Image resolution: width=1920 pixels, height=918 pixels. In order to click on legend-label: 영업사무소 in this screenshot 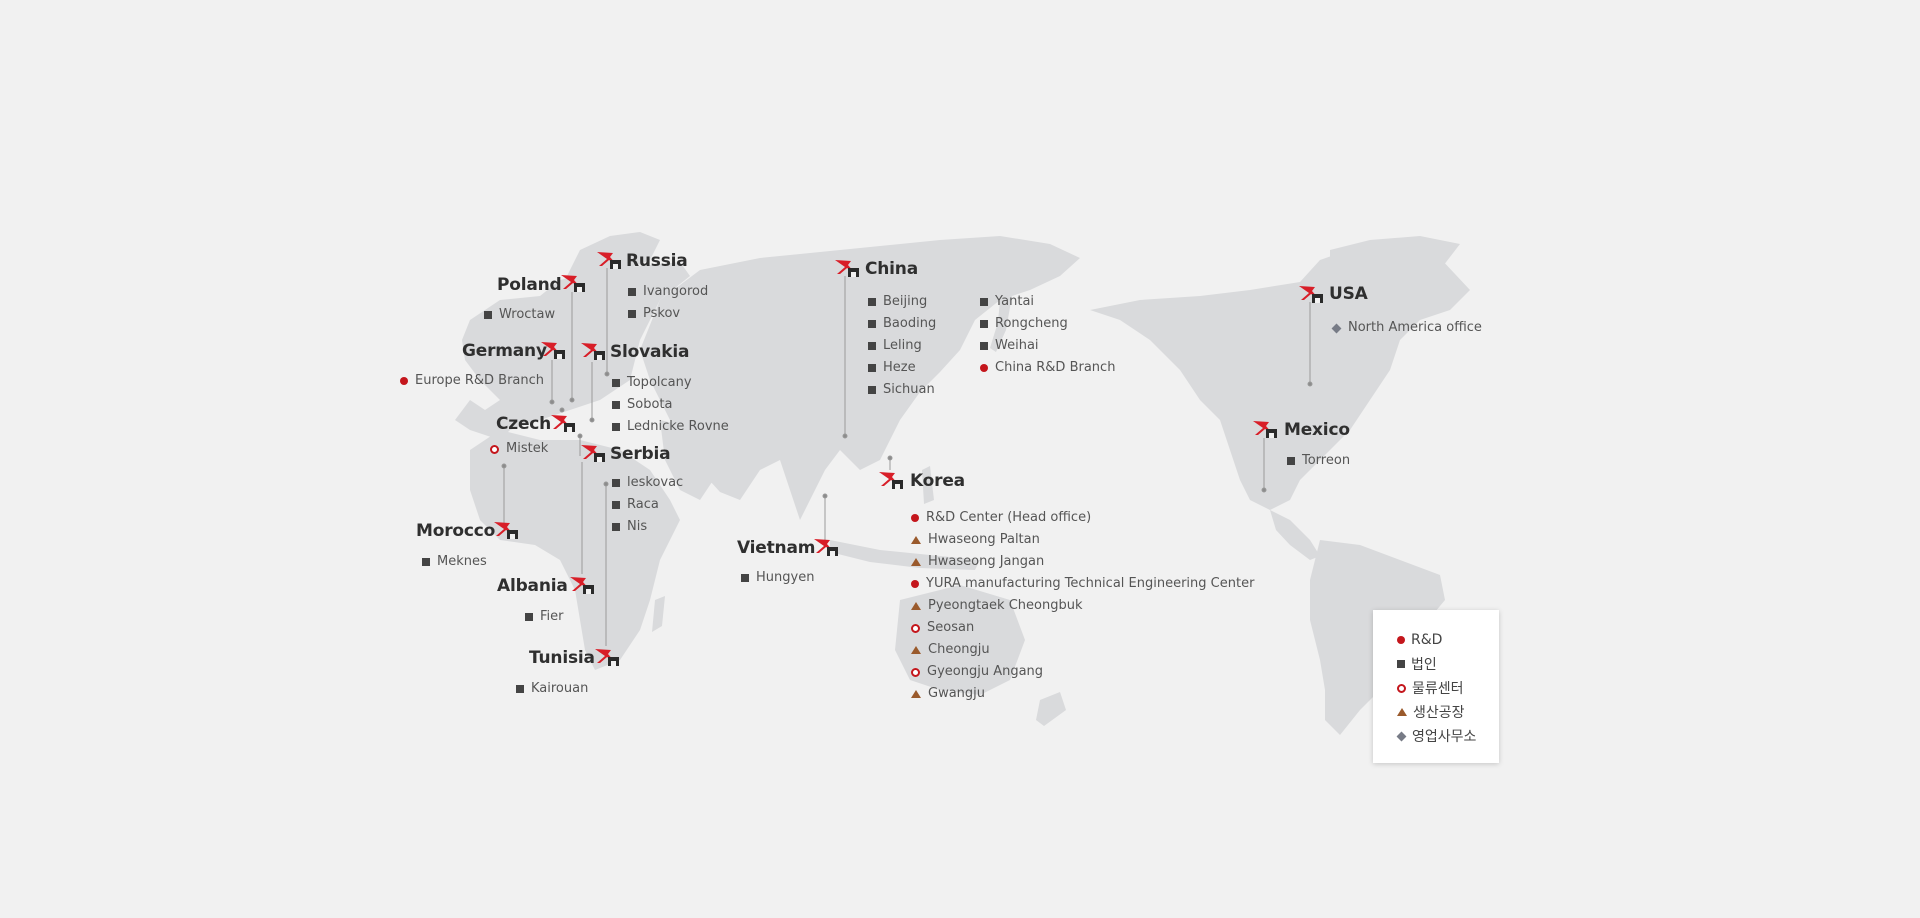, I will do `click(1444, 737)`.